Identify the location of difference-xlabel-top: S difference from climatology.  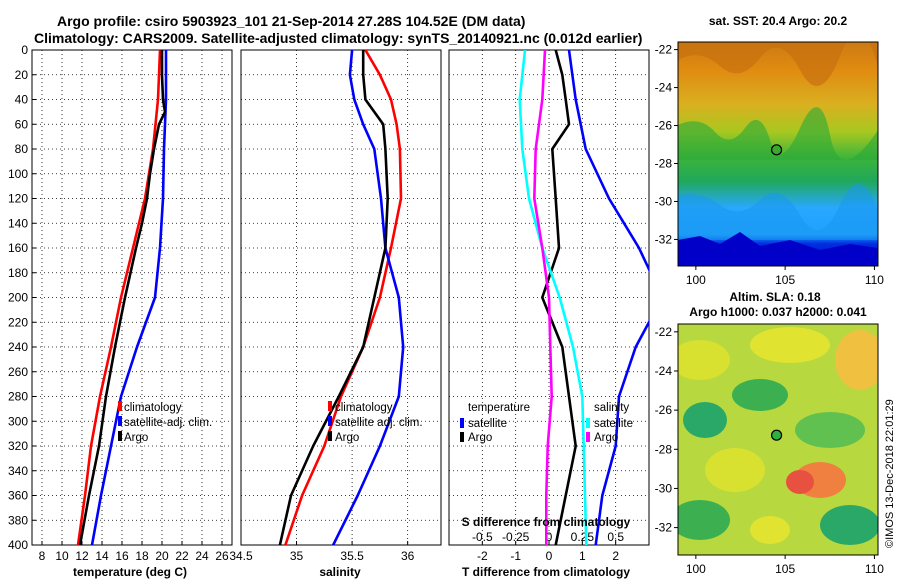
(546, 522).